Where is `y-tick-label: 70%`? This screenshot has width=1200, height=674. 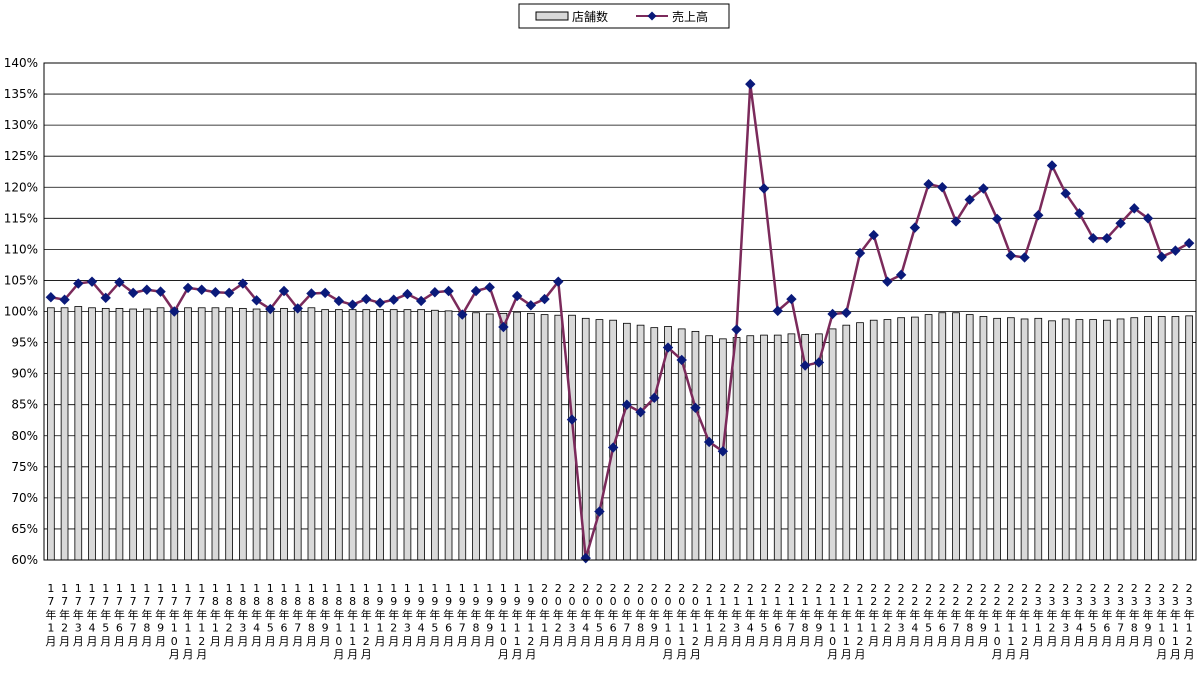 y-tick-label: 70% is located at coordinates (24, 498).